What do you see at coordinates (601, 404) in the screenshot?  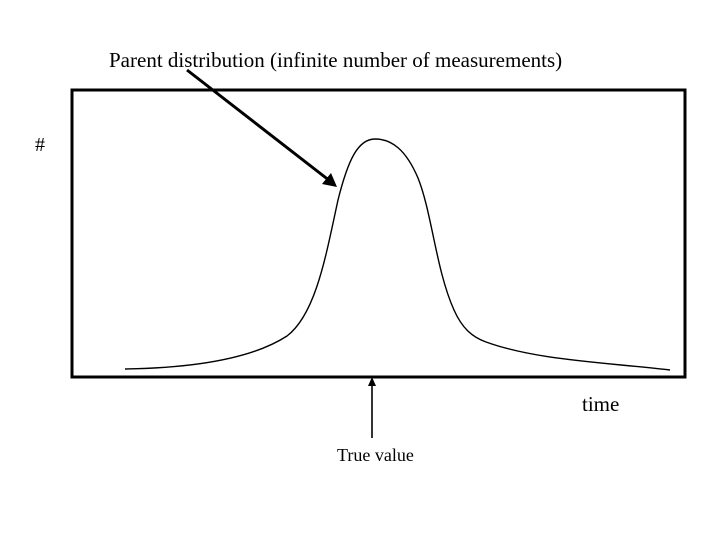 I see `x-axis-label: time` at bounding box center [601, 404].